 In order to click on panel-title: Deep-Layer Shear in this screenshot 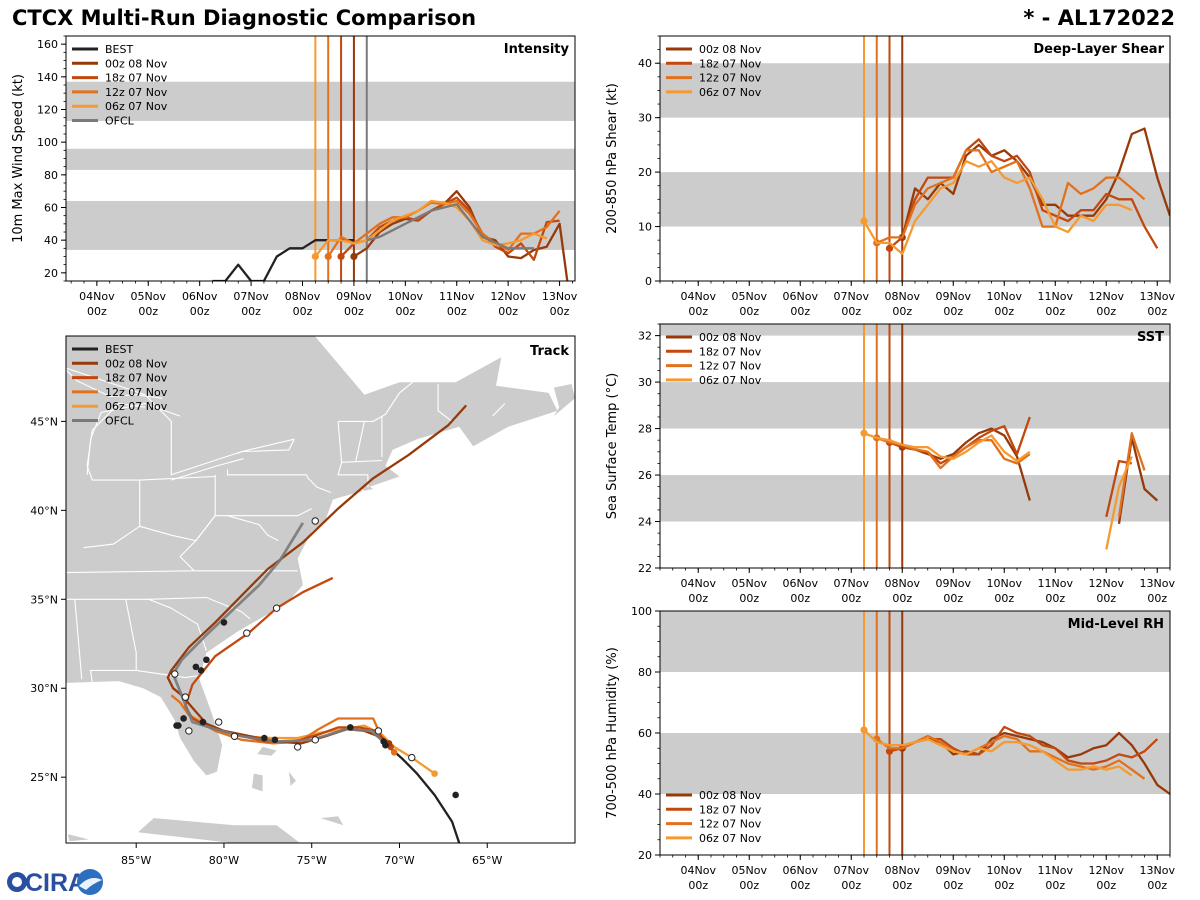, I will do `click(1098, 49)`.